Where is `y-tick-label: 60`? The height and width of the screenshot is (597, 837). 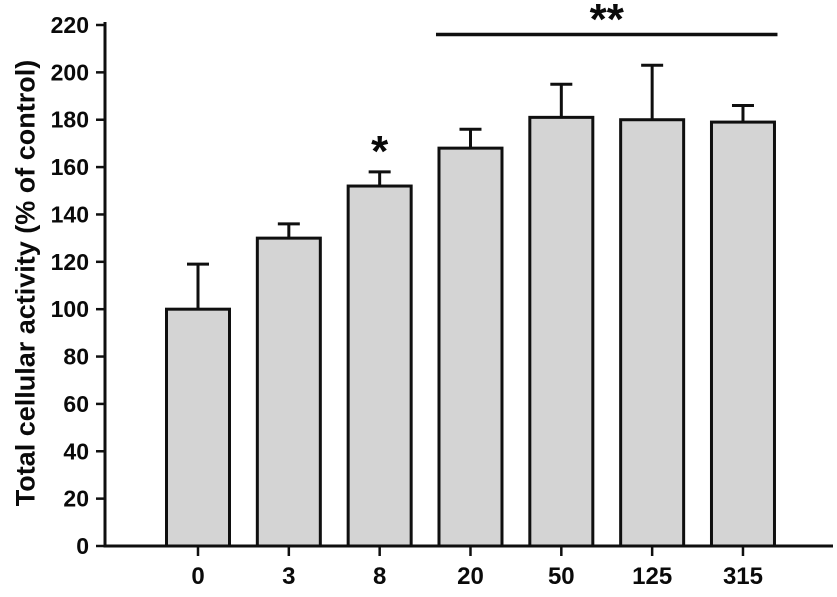
y-tick-label: 60 is located at coordinates (76, 404).